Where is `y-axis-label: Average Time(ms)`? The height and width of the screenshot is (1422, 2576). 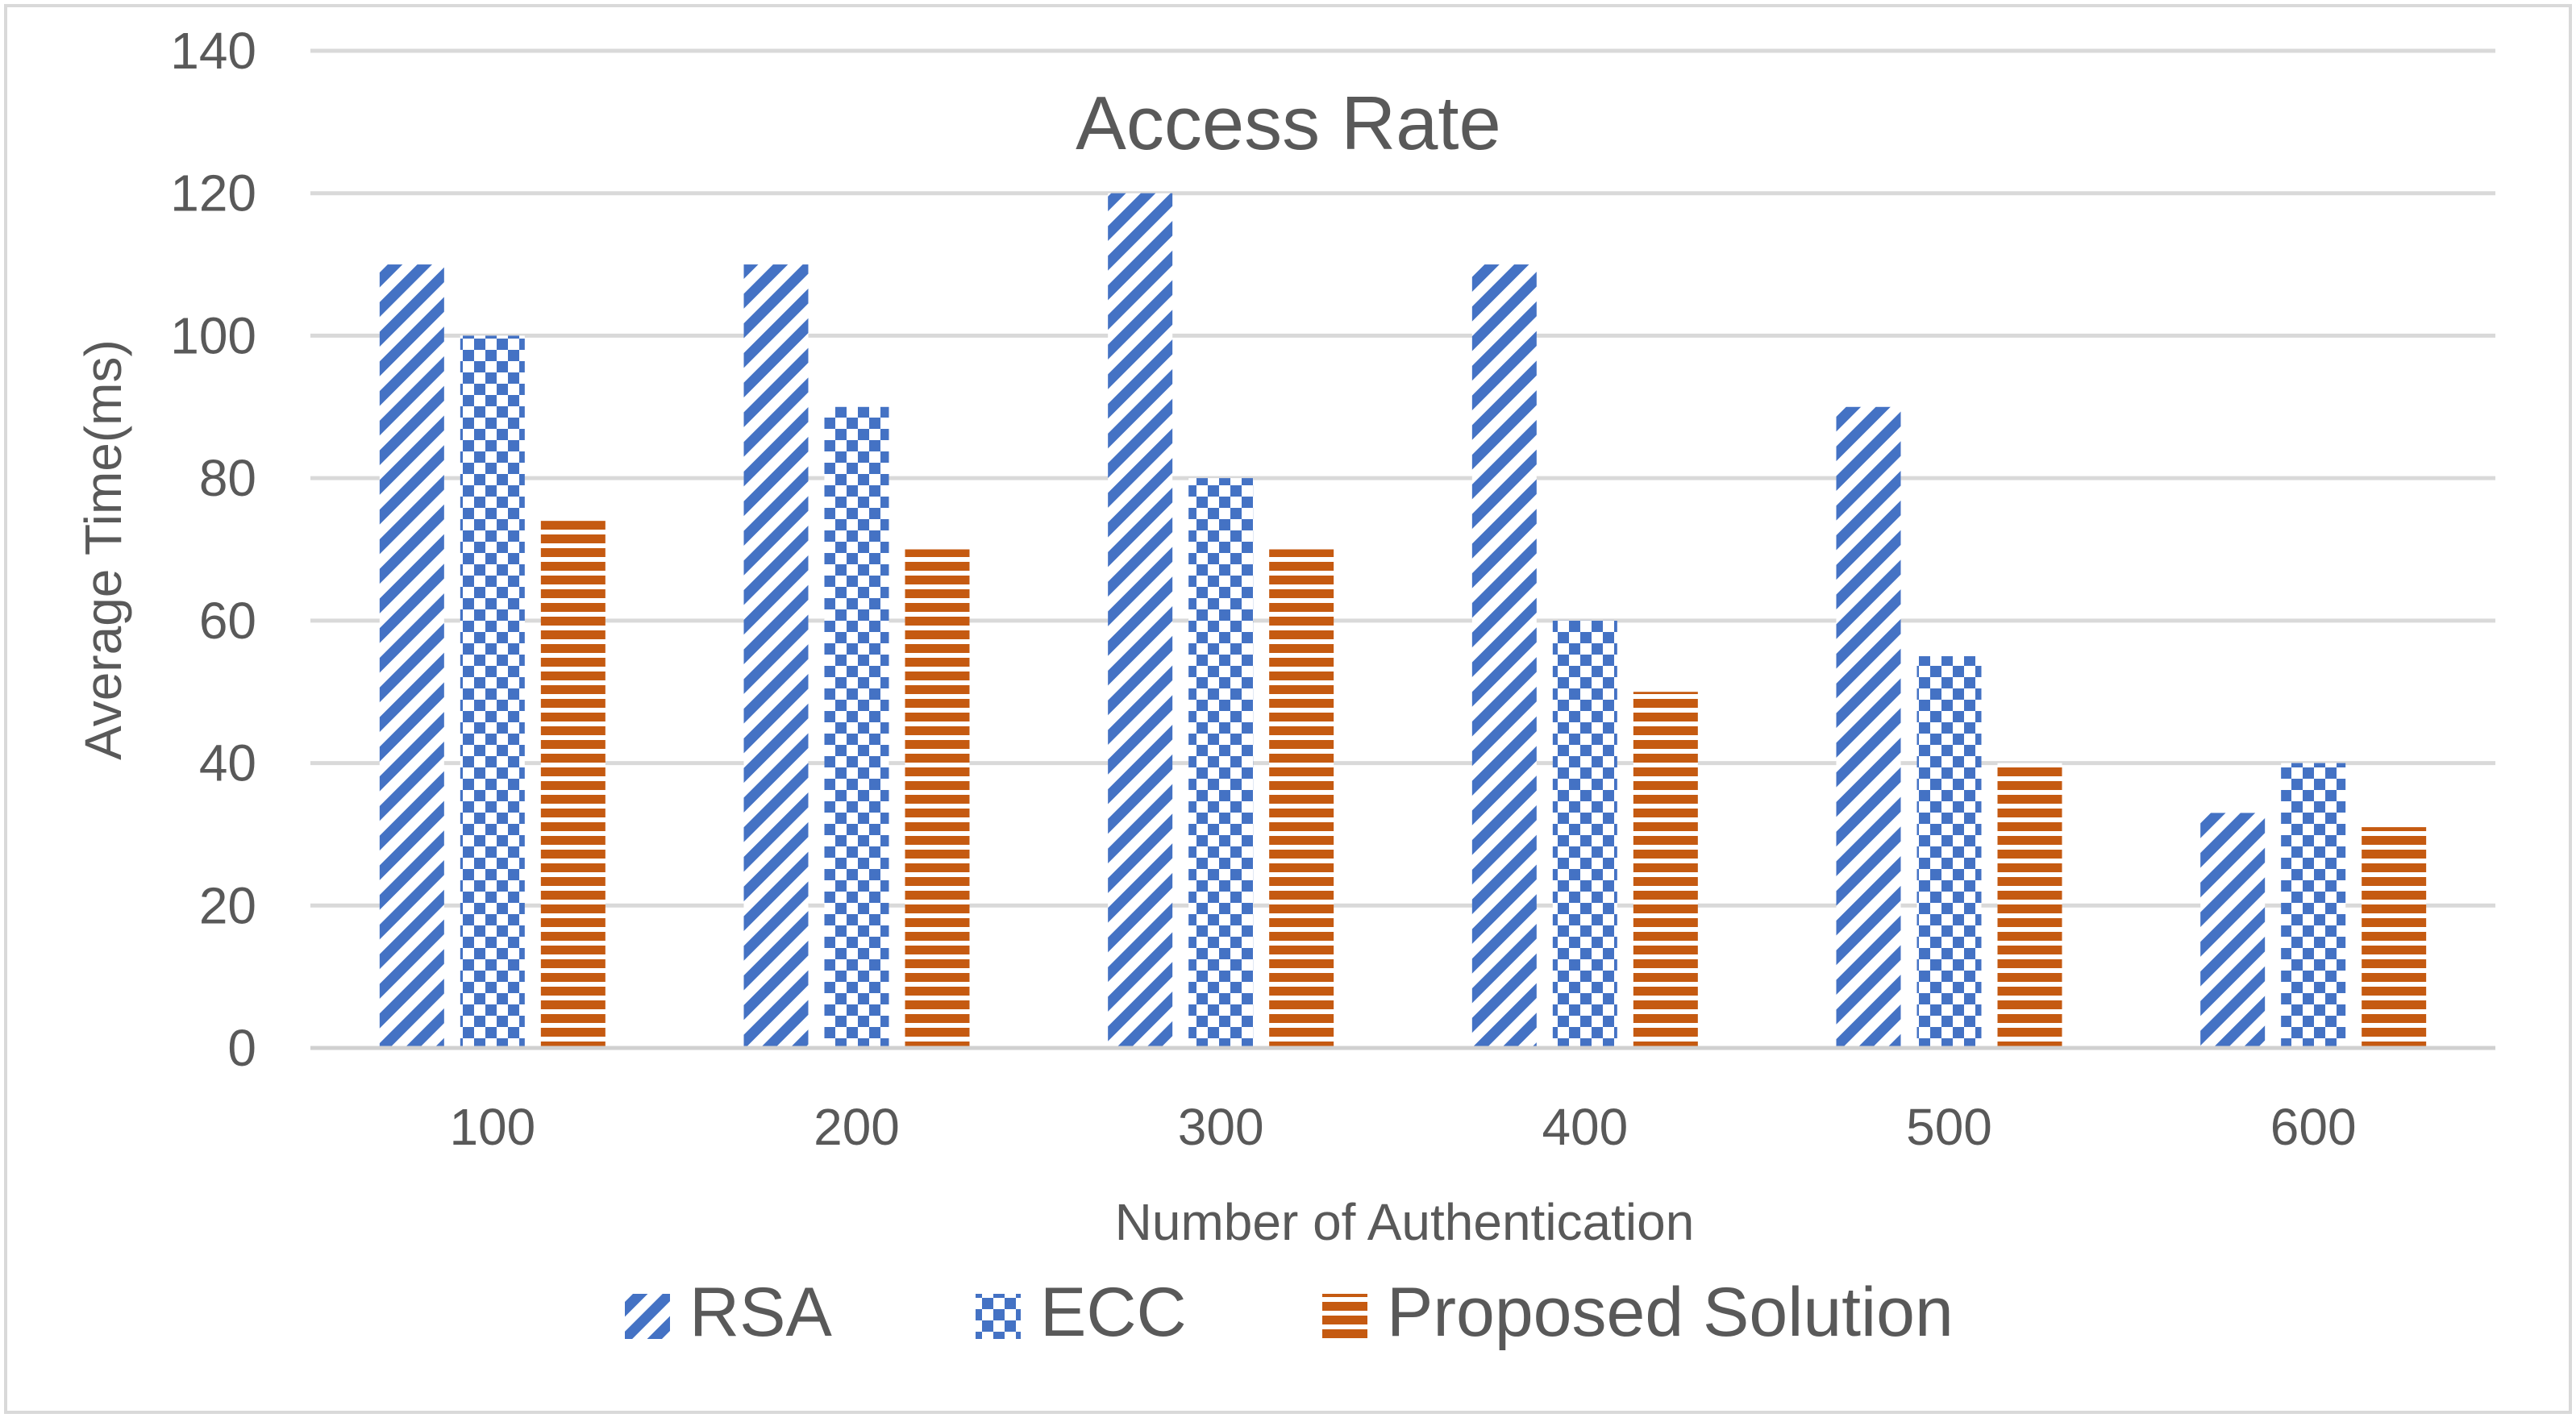 y-axis-label: Average Time(ms) is located at coordinates (103, 549).